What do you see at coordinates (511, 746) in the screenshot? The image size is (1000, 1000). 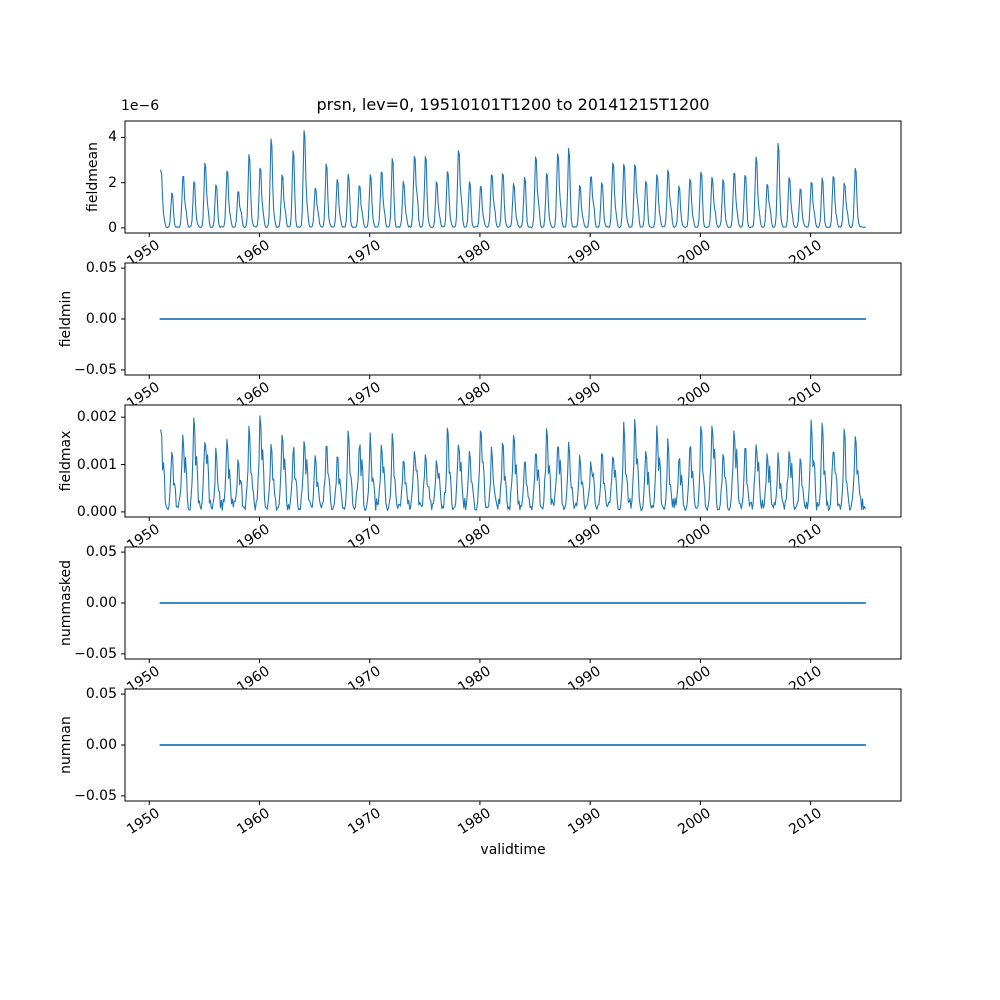 I see `subplot-numnan` at bounding box center [511, 746].